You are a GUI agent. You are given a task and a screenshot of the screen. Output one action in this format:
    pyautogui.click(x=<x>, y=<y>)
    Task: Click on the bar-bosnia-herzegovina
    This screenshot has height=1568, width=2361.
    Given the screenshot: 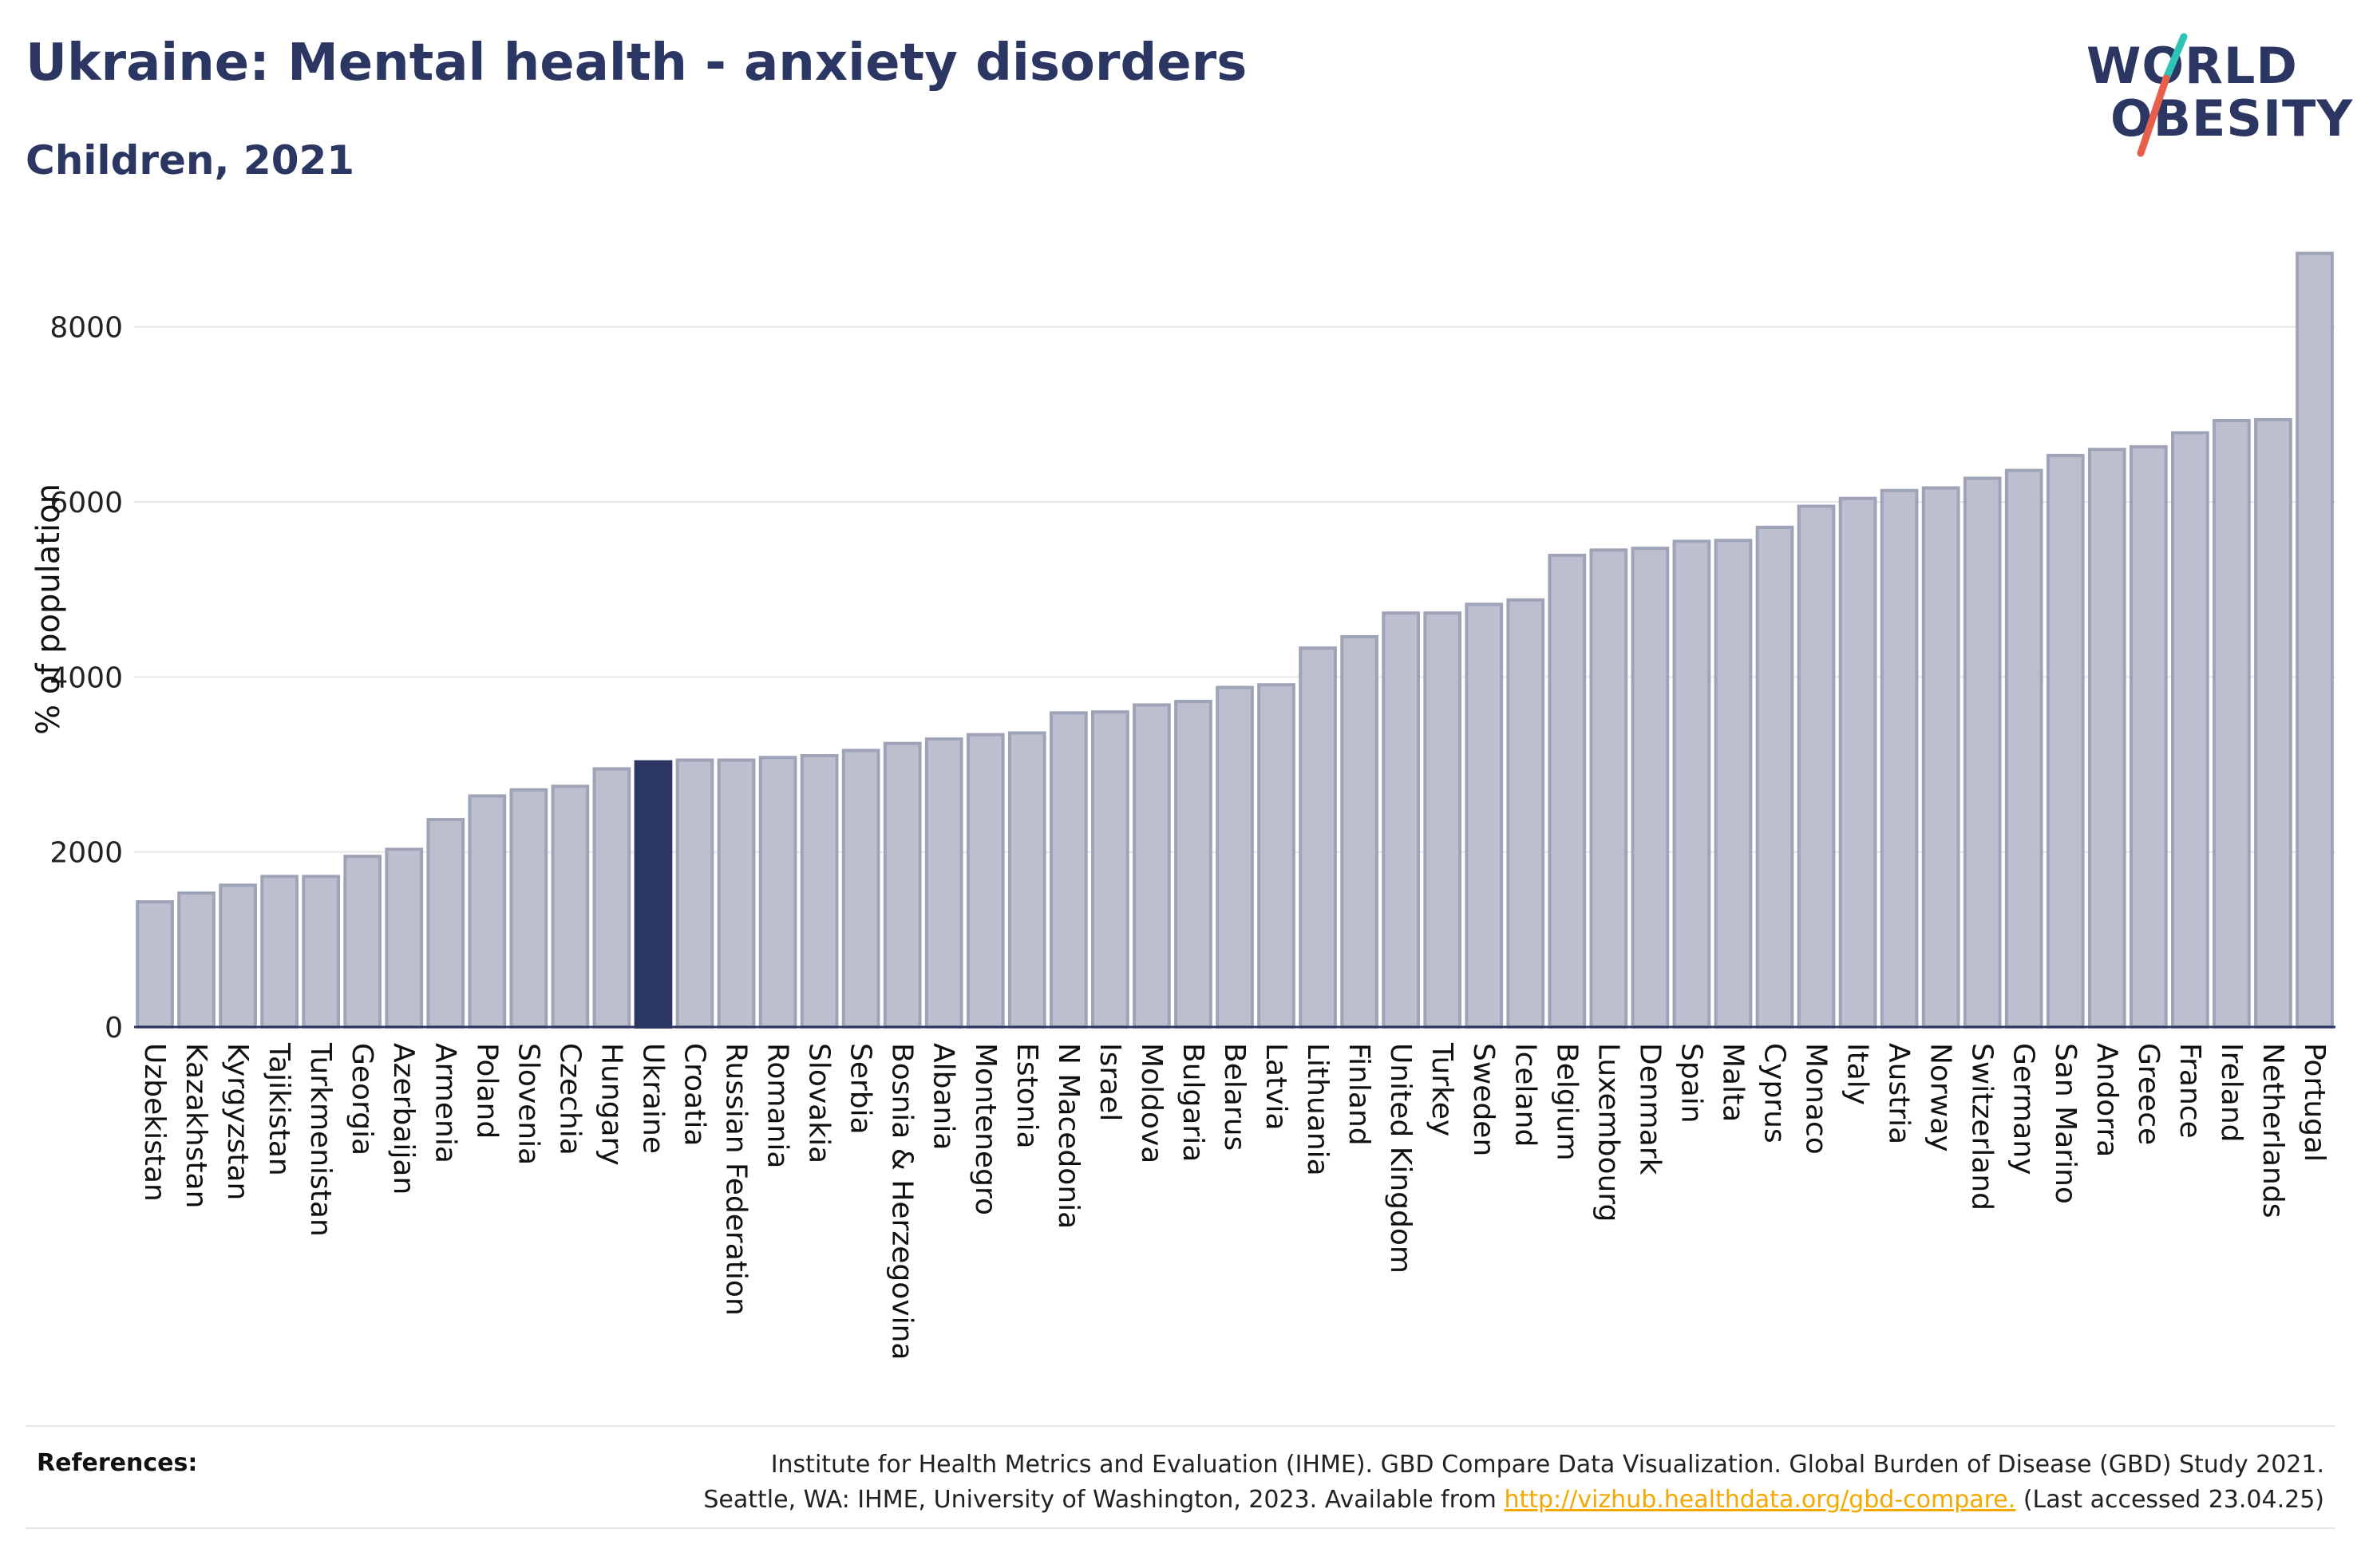 What is the action you would take?
    pyautogui.click(x=902, y=885)
    